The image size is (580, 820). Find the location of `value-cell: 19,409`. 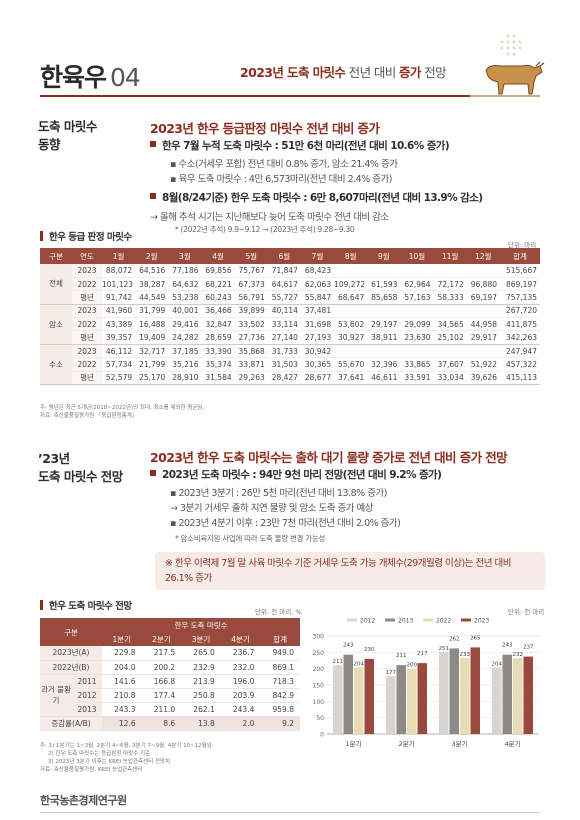

value-cell: 19,409 is located at coordinates (152, 337).